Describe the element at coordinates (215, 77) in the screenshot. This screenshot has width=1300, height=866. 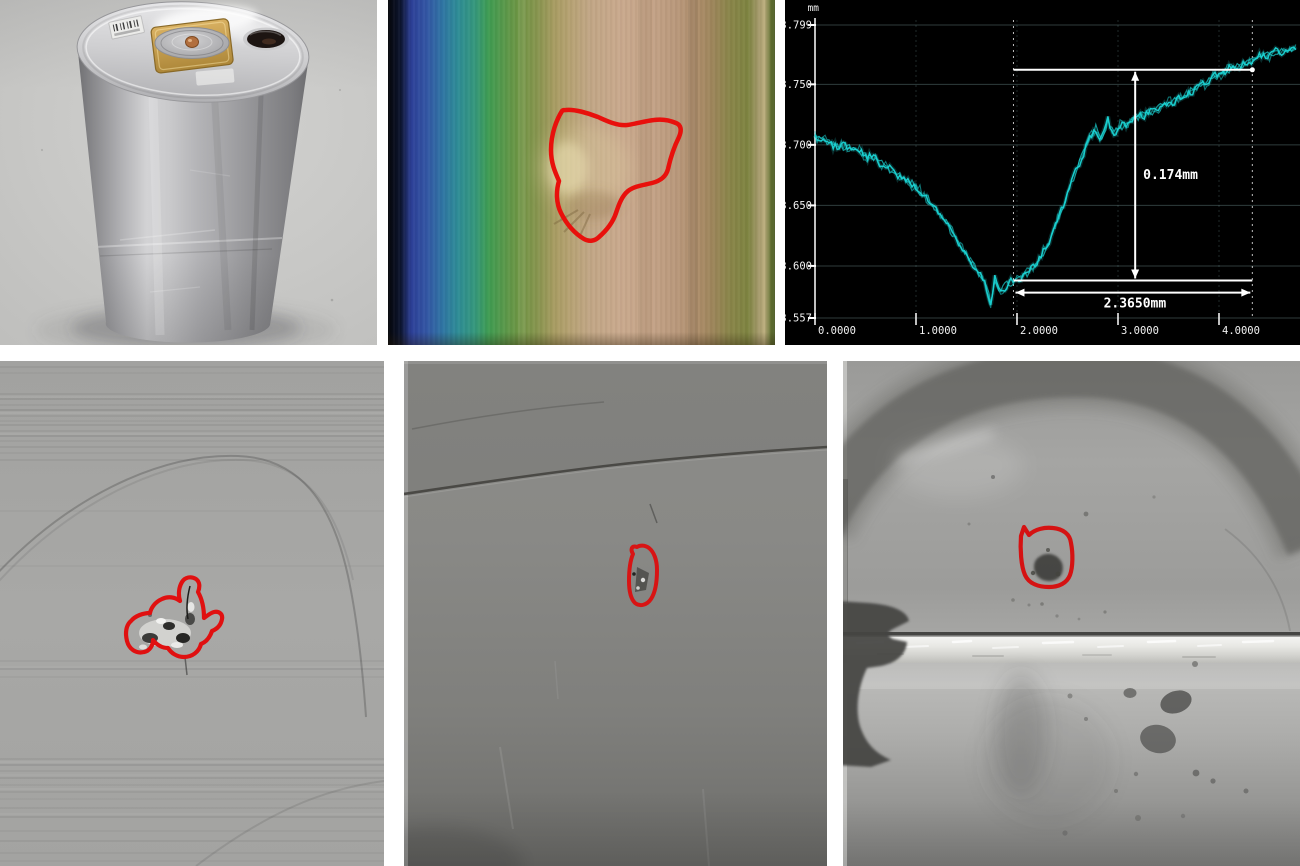
I see `lid-label` at that location.